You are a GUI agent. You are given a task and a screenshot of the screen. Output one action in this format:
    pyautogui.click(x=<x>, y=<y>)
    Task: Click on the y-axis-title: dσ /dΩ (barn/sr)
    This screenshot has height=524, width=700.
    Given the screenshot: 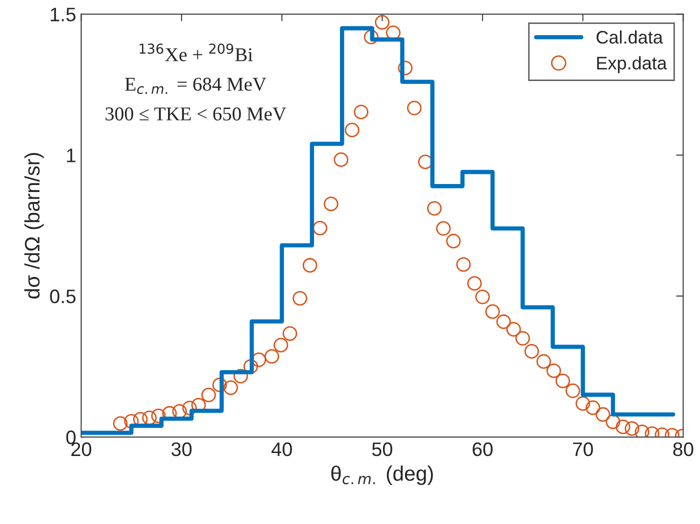 What is the action you would take?
    pyautogui.click(x=34, y=226)
    